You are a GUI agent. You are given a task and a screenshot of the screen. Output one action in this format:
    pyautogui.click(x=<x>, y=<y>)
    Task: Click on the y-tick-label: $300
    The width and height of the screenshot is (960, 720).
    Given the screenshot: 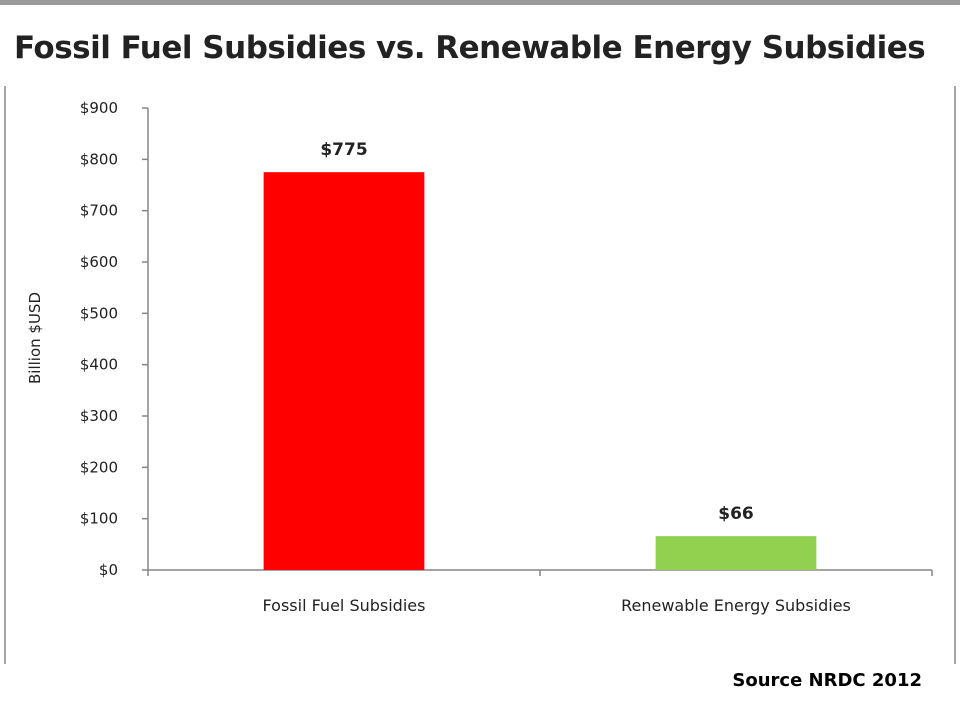 What is the action you would take?
    pyautogui.click(x=99, y=416)
    